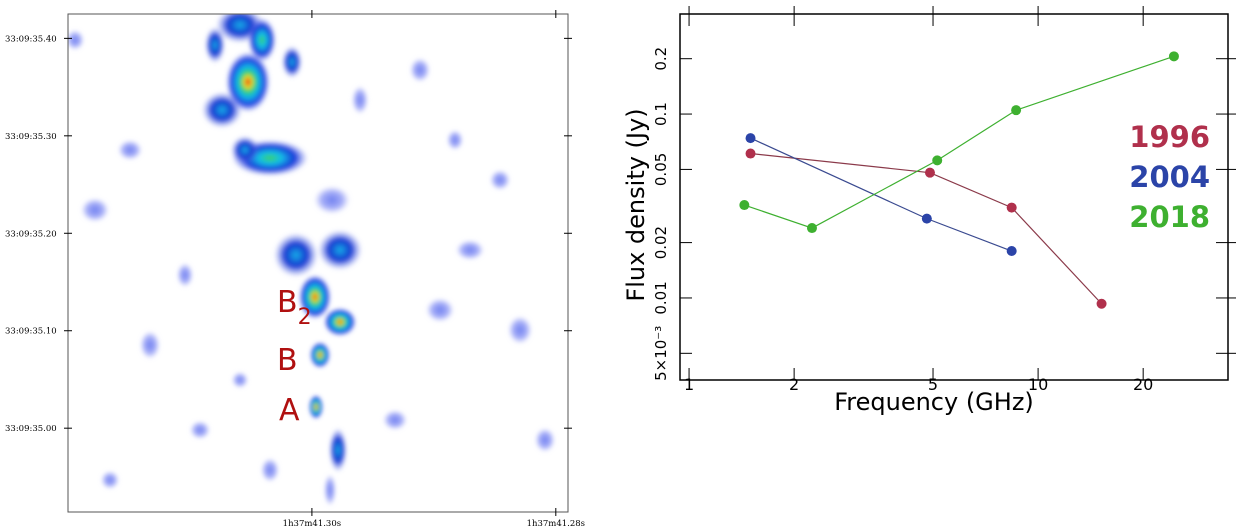 The height and width of the screenshot is (531, 1243). Describe the element at coordinates (933, 384) in the screenshot. I see `x-tick-label: 5` at that location.